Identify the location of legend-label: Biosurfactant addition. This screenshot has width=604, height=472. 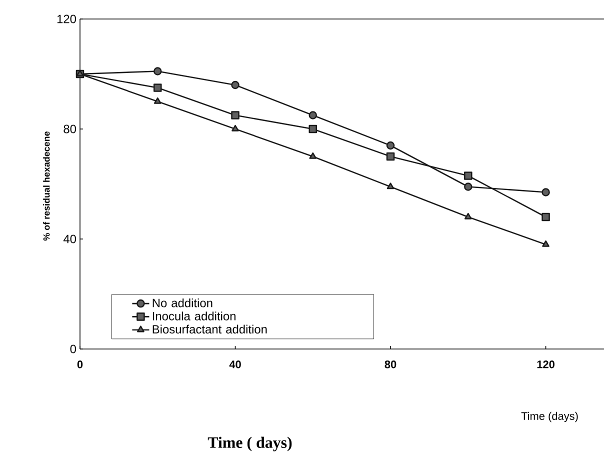
(209, 329).